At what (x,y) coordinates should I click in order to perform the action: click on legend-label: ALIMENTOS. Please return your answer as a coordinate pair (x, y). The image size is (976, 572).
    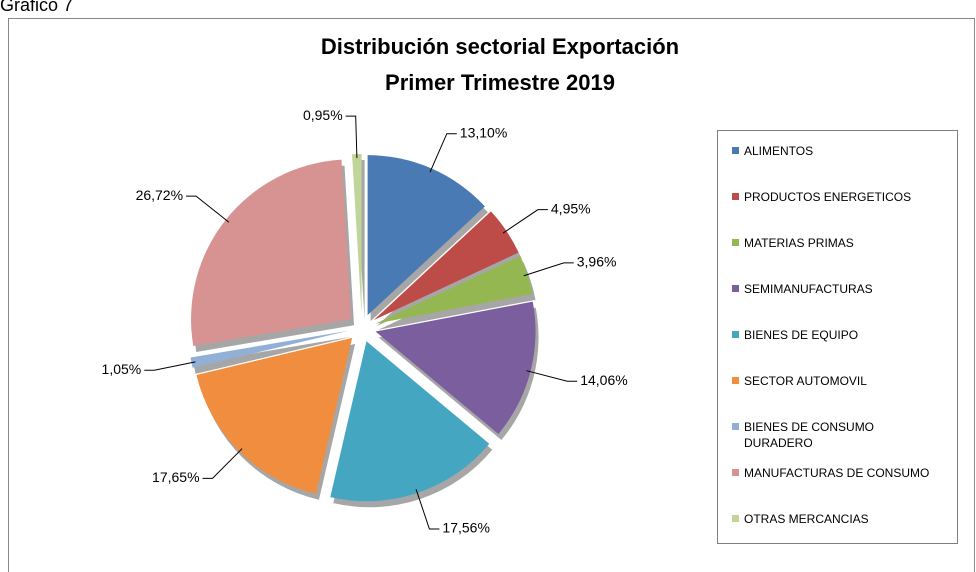
    Looking at the image, I should click on (779, 151).